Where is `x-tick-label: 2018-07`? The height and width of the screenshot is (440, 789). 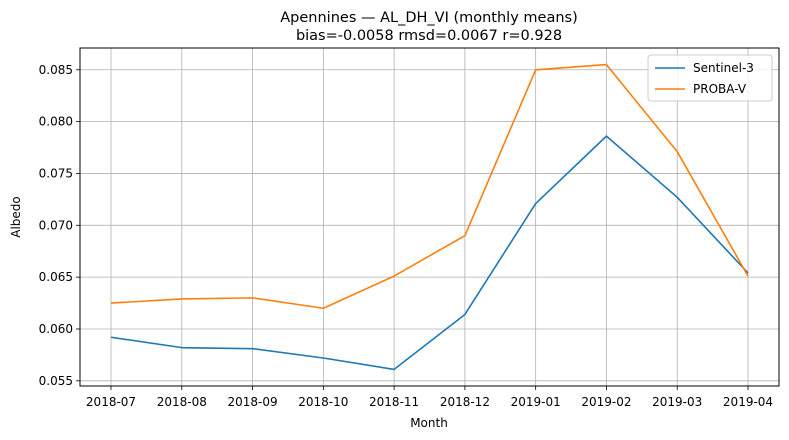
x-tick-label: 2018-07 is located at coordinates (111, 402).